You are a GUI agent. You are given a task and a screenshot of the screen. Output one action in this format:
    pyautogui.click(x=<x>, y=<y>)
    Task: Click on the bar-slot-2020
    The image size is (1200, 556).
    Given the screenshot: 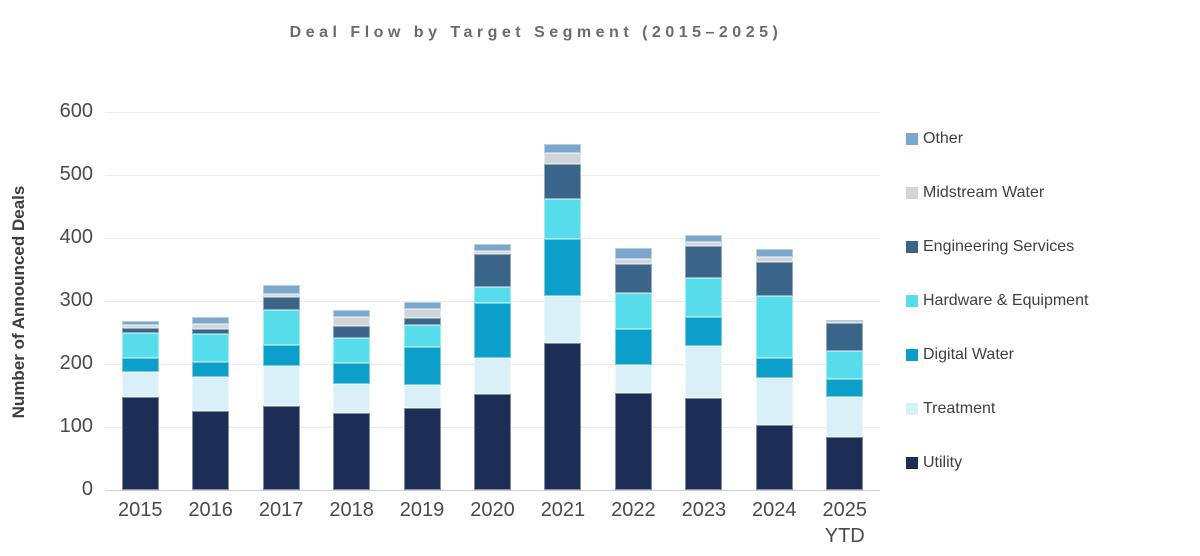 What is the action you would take?
    pyautogui.click(x=492, y=301)
    